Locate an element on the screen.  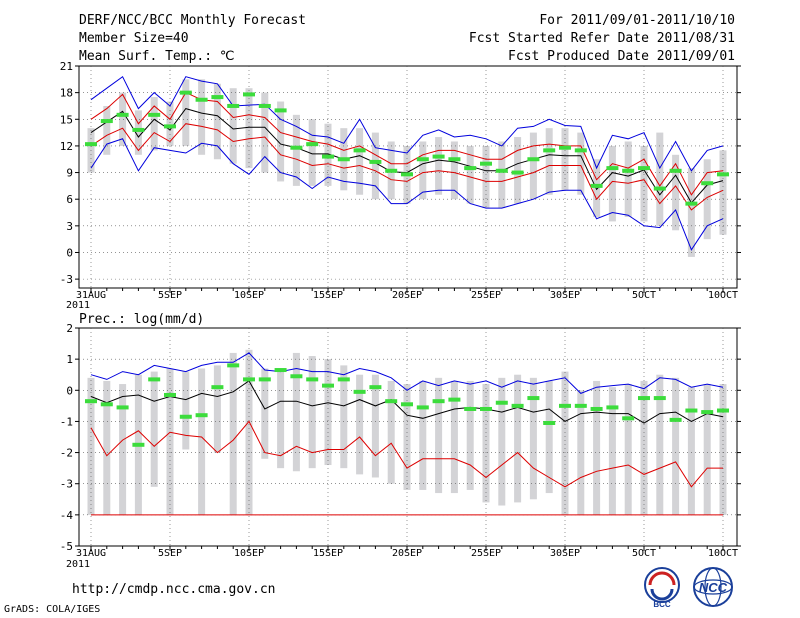
temperature-ytick-label: 6 is located at coordinates (69, 199).